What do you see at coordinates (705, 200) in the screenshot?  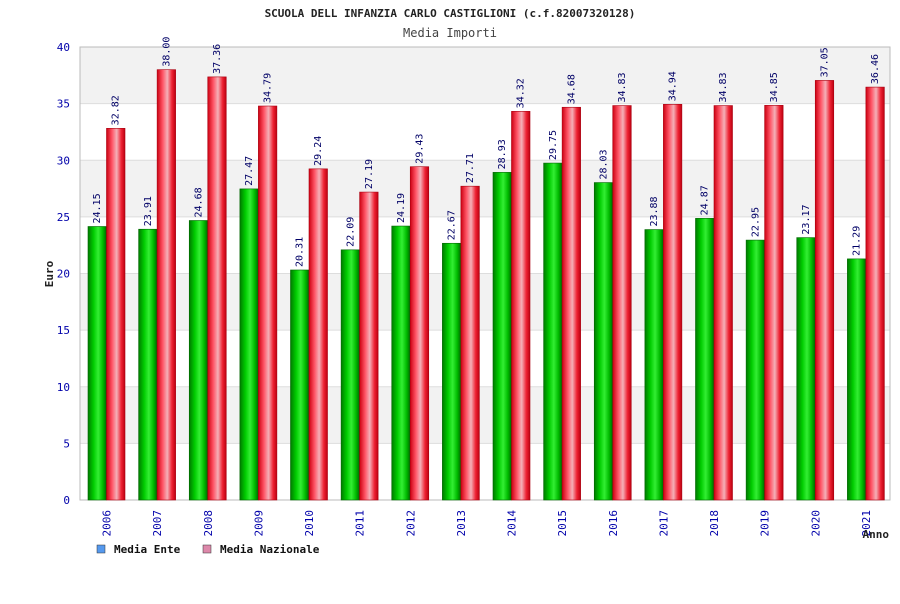 I see `data-label-media-ente: 24.87` at bounding box center [705, 200].